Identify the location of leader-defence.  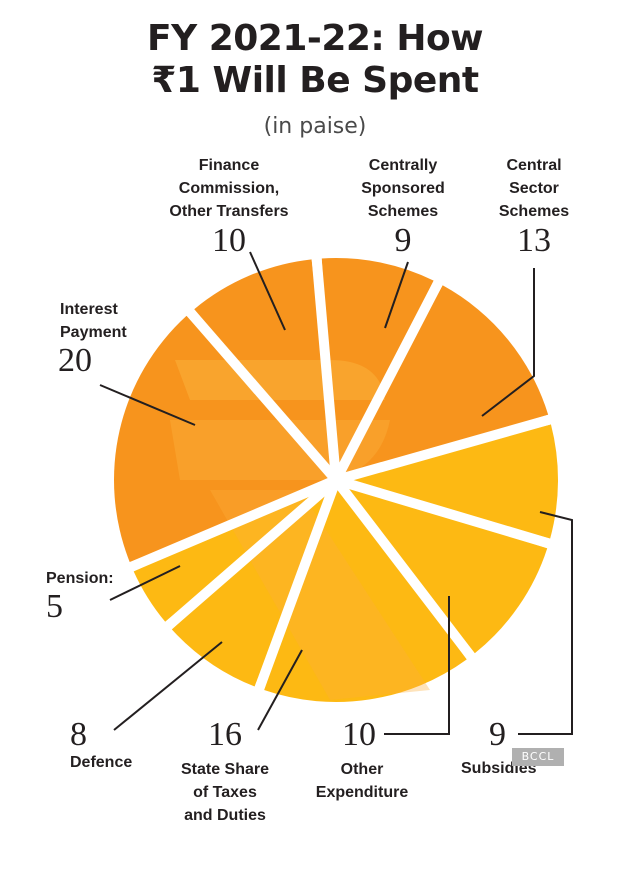
(168, 686).